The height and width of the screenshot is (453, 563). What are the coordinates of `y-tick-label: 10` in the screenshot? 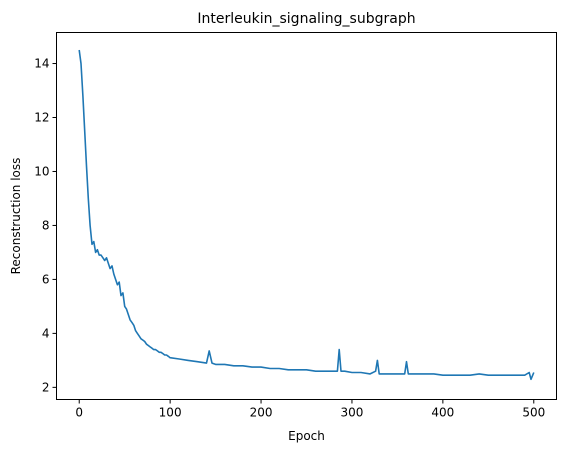 It's located at (41, 171).